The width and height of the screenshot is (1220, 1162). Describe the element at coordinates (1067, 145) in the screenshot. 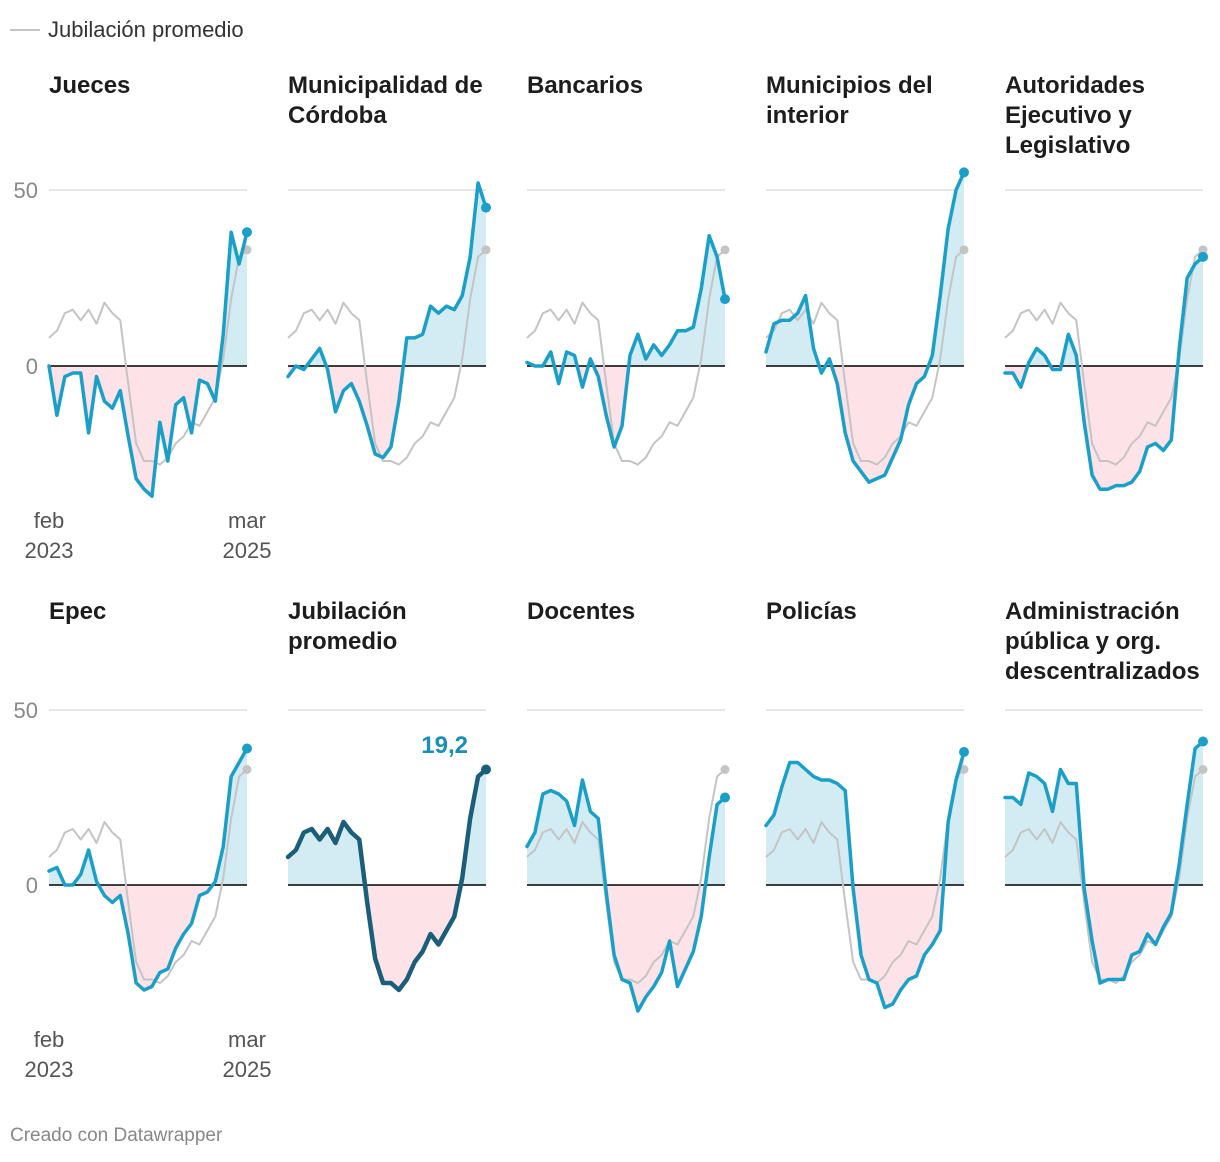

I see `panel-title: Legislativo` at that location.